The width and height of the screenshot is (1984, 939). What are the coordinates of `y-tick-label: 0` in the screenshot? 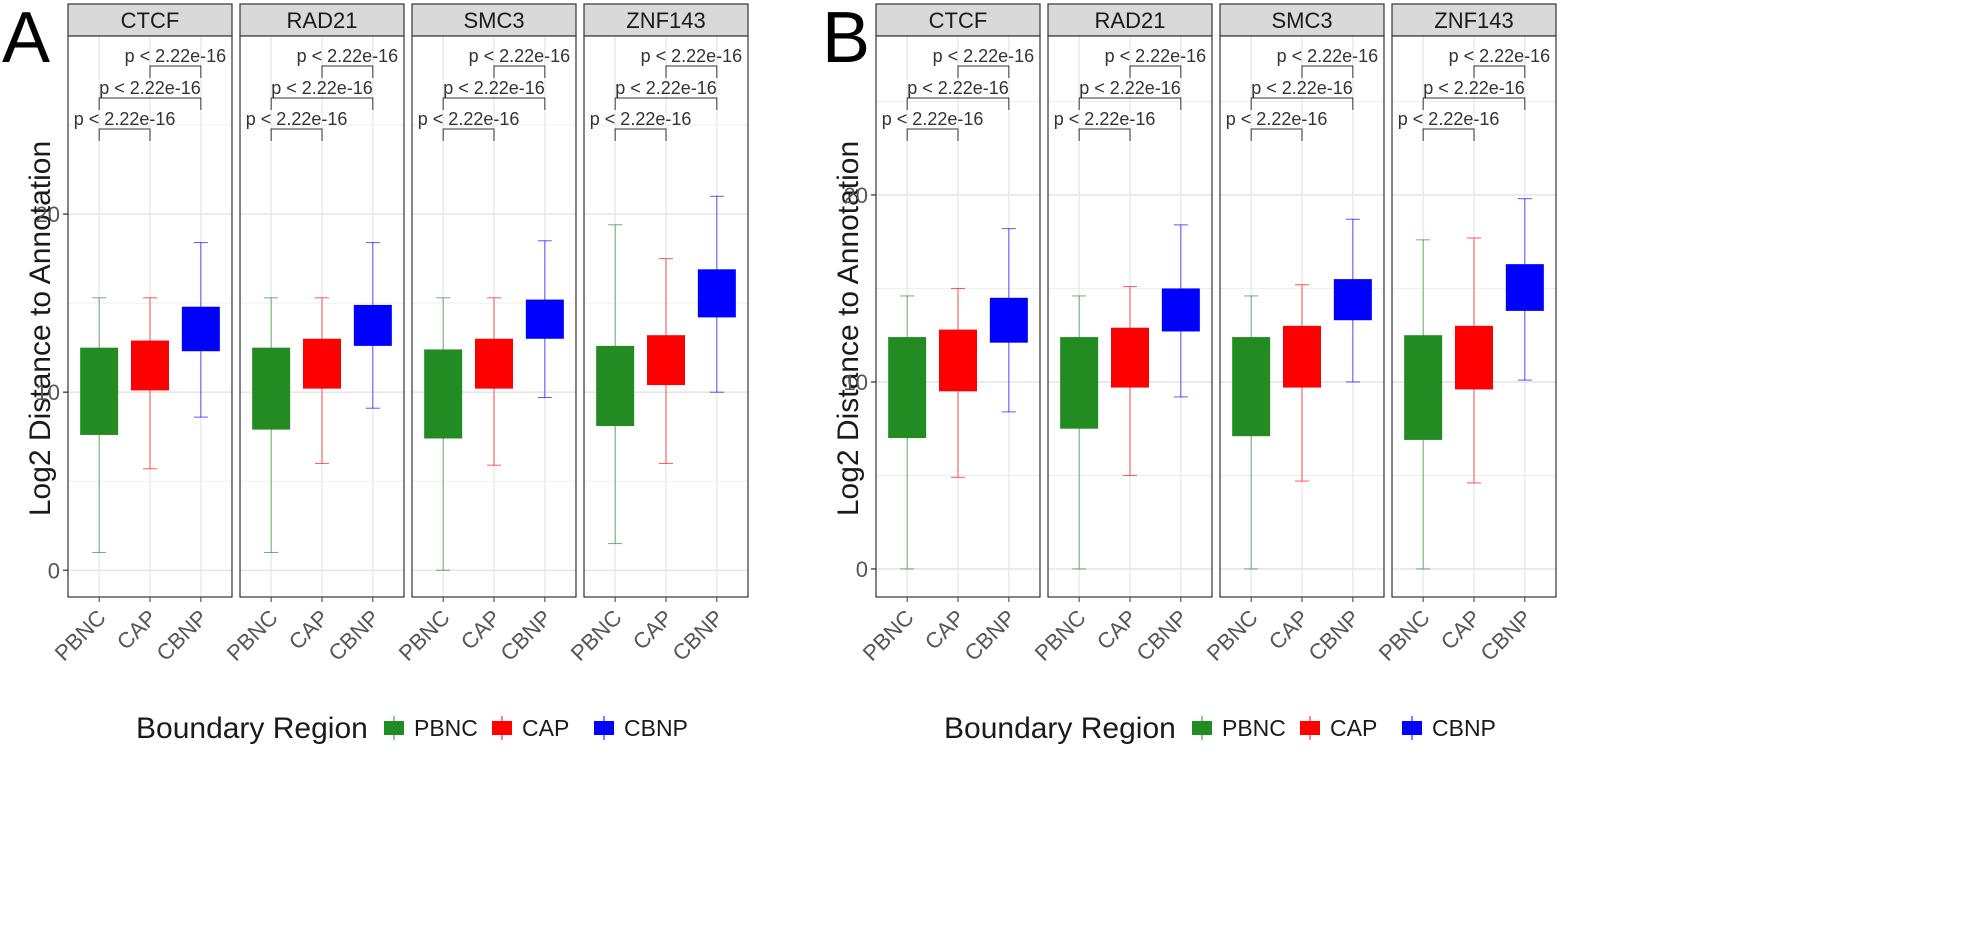 It's located at (862, 569).